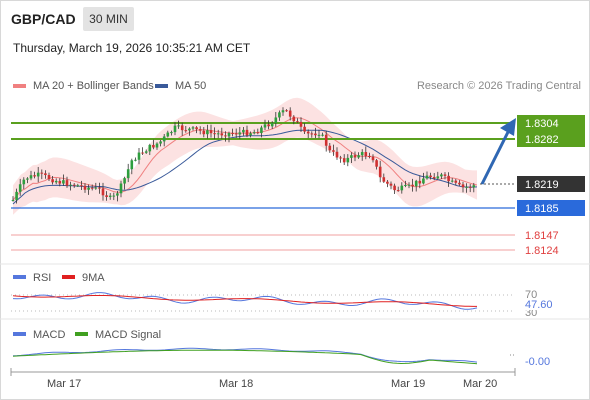 Image resolution: width=590 pixels, height=400 pixels. Describe the element at coordinates (180, 86) in the screenshot. I see `legend-ma50: MA 50` at that location.